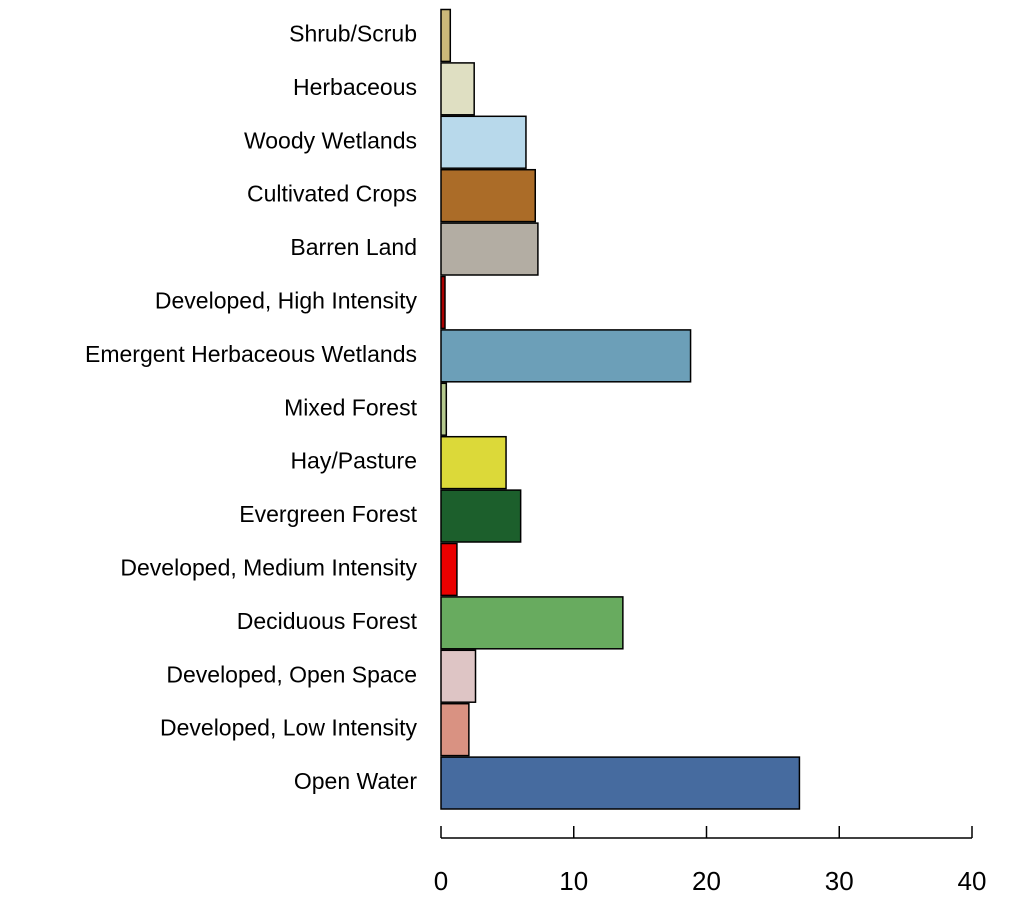  Describe the element at coordinates (251, 354) in the screenshot. I see `y-tick-label: Emergent Herbaceous Wetlands` at that location.